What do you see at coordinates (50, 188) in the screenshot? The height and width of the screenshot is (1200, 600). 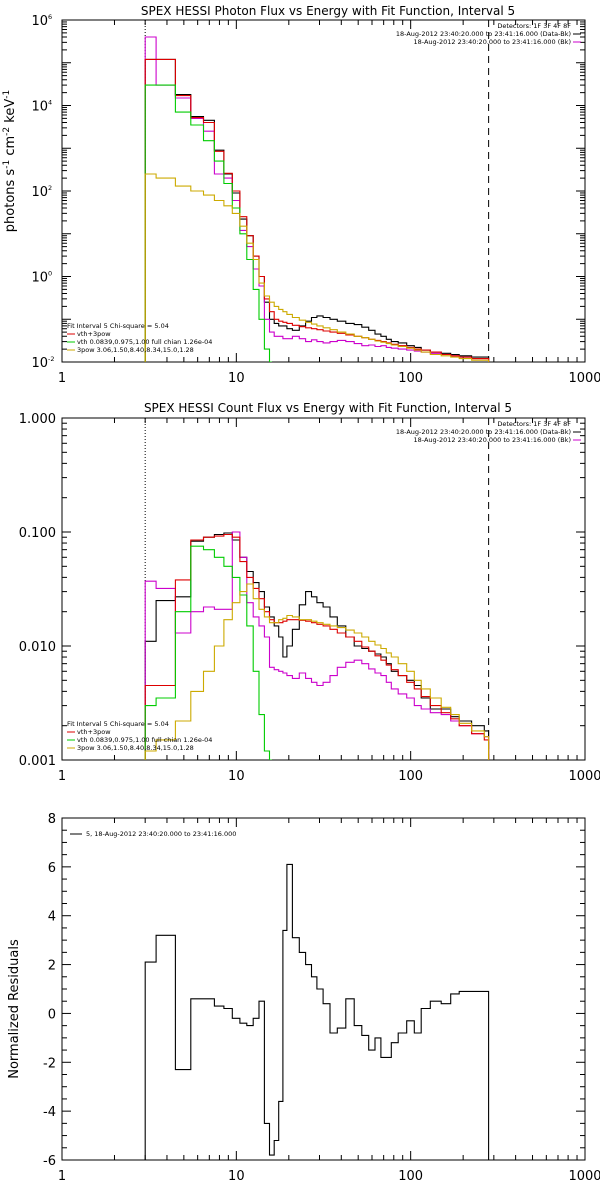 I see `y-tick-exponent: 2` at bounding box center [50, 188].